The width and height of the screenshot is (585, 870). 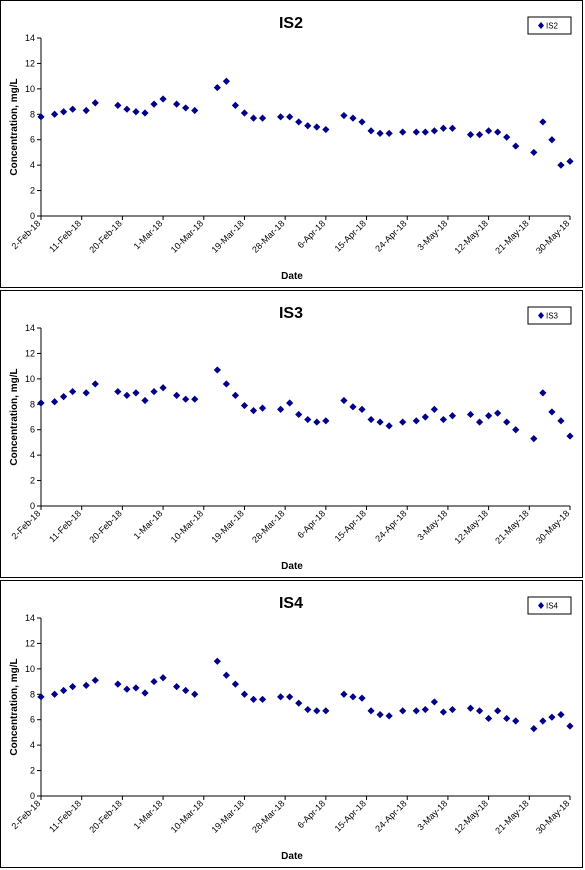 I want to click on x-tick-label: 15-Apr-18, so click(x=350, y=235).